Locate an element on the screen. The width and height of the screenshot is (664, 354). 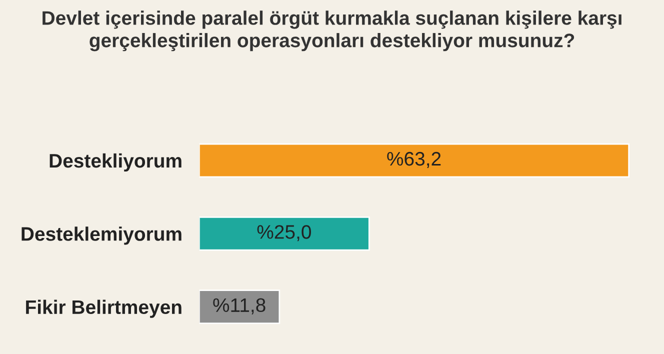
chart-title: Devlet içerisinde paralel örgüt kurmakla suçlanan kişilere karşı gerçekleştirilen operasyonları destekliyor musunuz? is located at coordinates (332, 31).